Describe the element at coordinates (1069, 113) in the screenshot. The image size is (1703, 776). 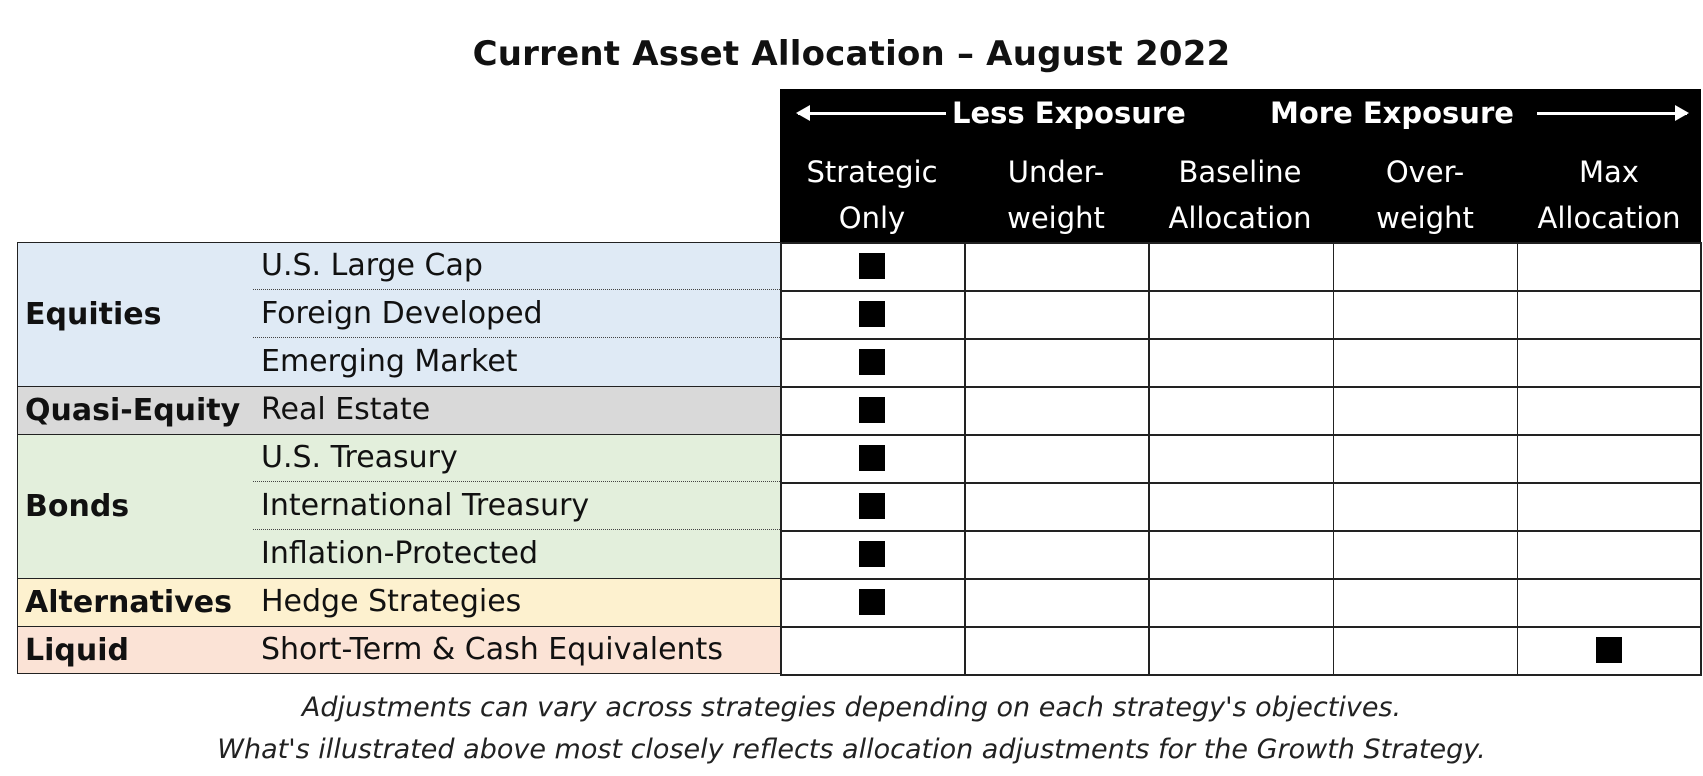
I see `less-exposure-label: Less Exposure` at that location.